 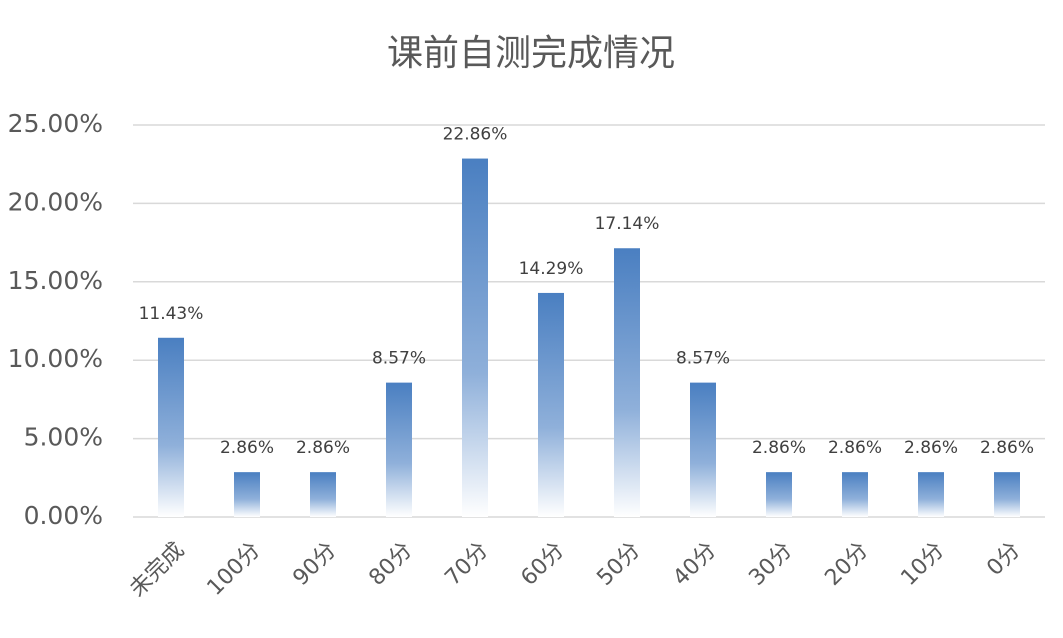 What do you see at coordinates (542, 564) in the screenshot?
I see `x-tick-label: 60分` at bounding box center [542, 564].